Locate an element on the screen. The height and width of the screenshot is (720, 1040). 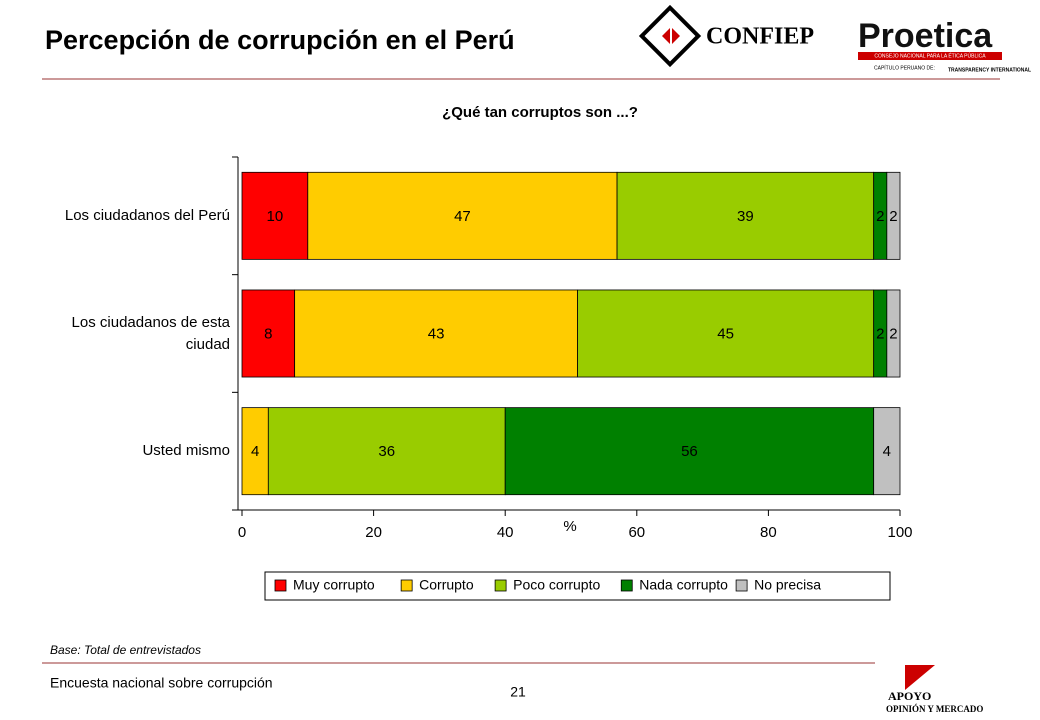
value-label: 47 is located at coordinates (462, 216).